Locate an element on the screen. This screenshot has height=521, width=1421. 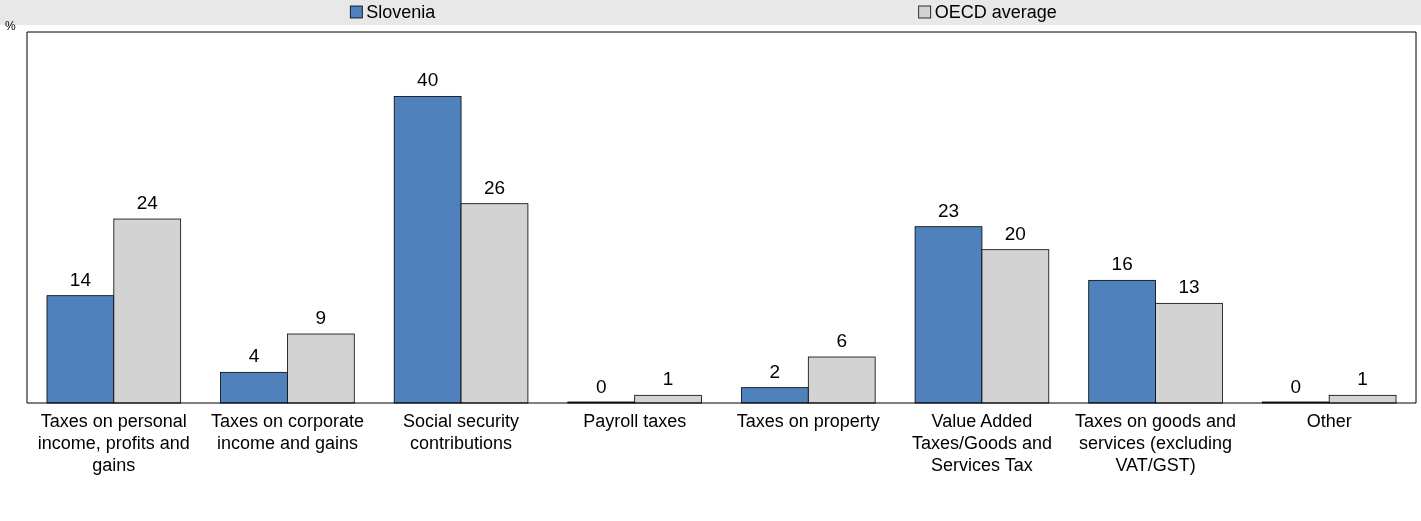
data-label: 13 is located at coordinates (1189, 287).